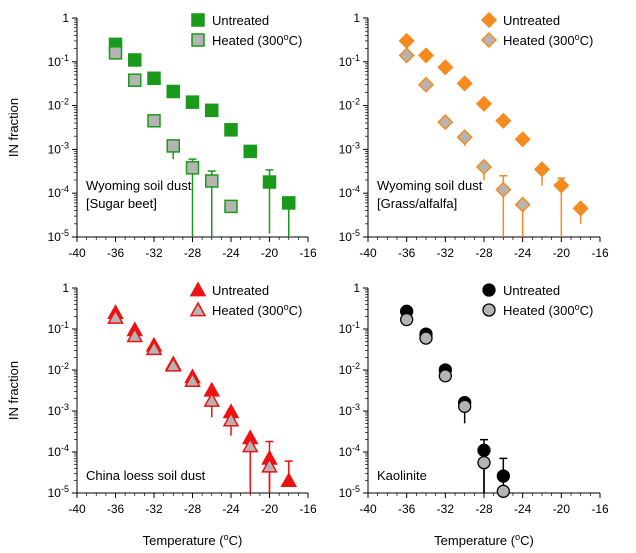 The image size is (636, 553). What do you see at coordinates (356, 288) in the screenshot?
I see `y-tick-base: 1` at bounding box center [356, 288].